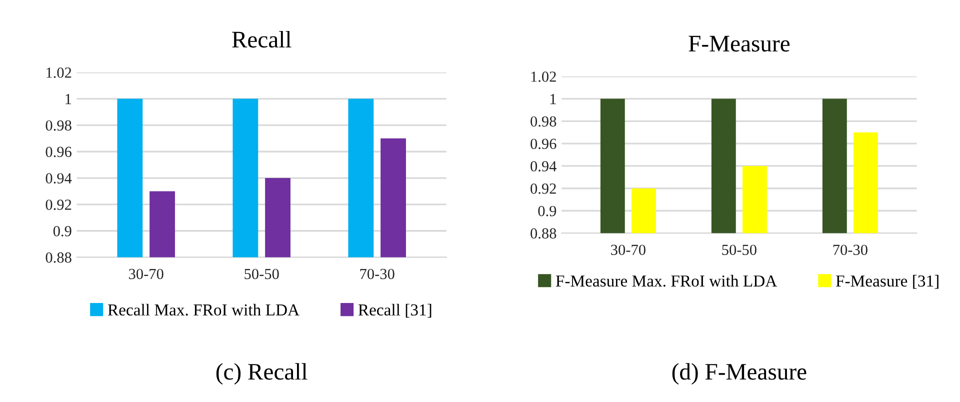 The height and width of the screenshot is (402, 960). I want to click on chart-title: F-Measure, so click(739, 44).